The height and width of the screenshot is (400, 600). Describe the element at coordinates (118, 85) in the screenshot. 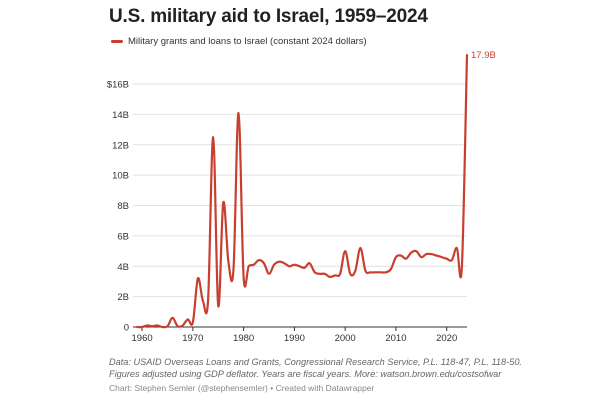

I see `y-tick-label: $16B` at that location.